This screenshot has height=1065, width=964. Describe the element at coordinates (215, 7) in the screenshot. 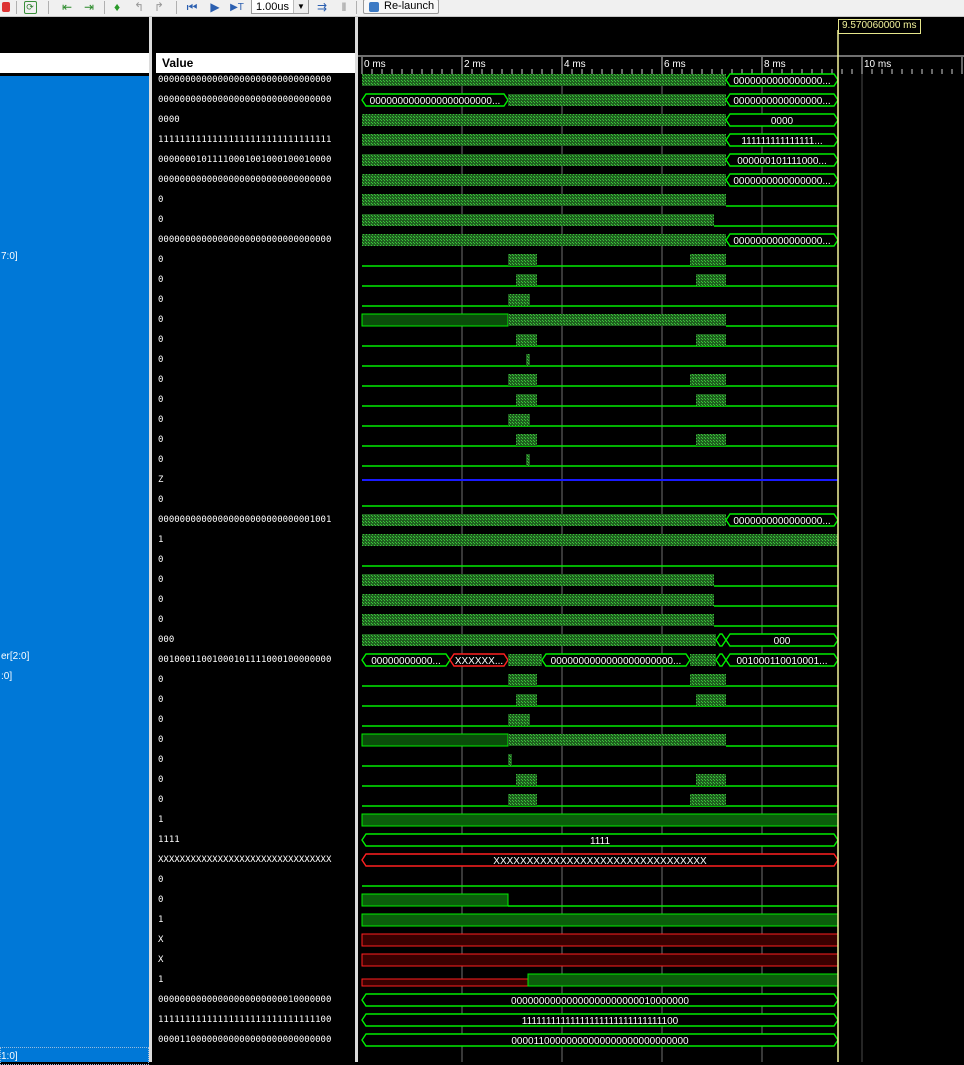

I see `run-icon: ▶` at that location.